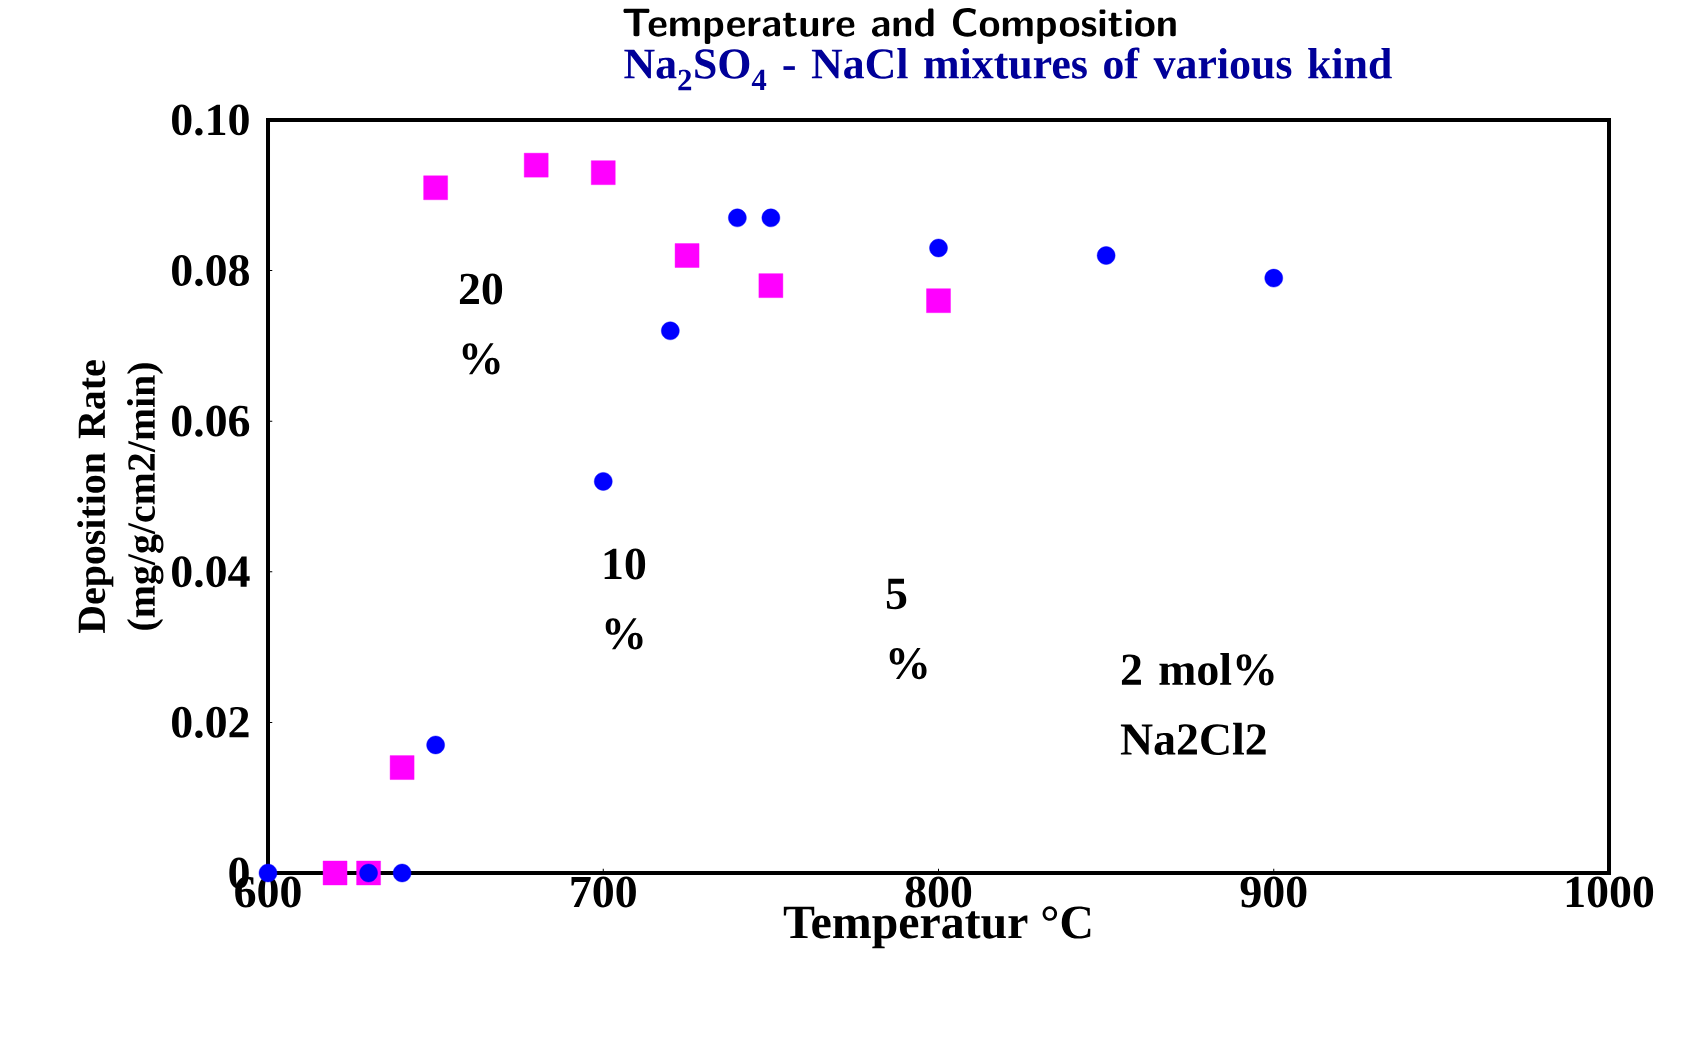  What do you see at coordinates (937, 927) in the screenshot?
I see `x-axis-title: Temperatur °C` at bounding box center [937, 927].